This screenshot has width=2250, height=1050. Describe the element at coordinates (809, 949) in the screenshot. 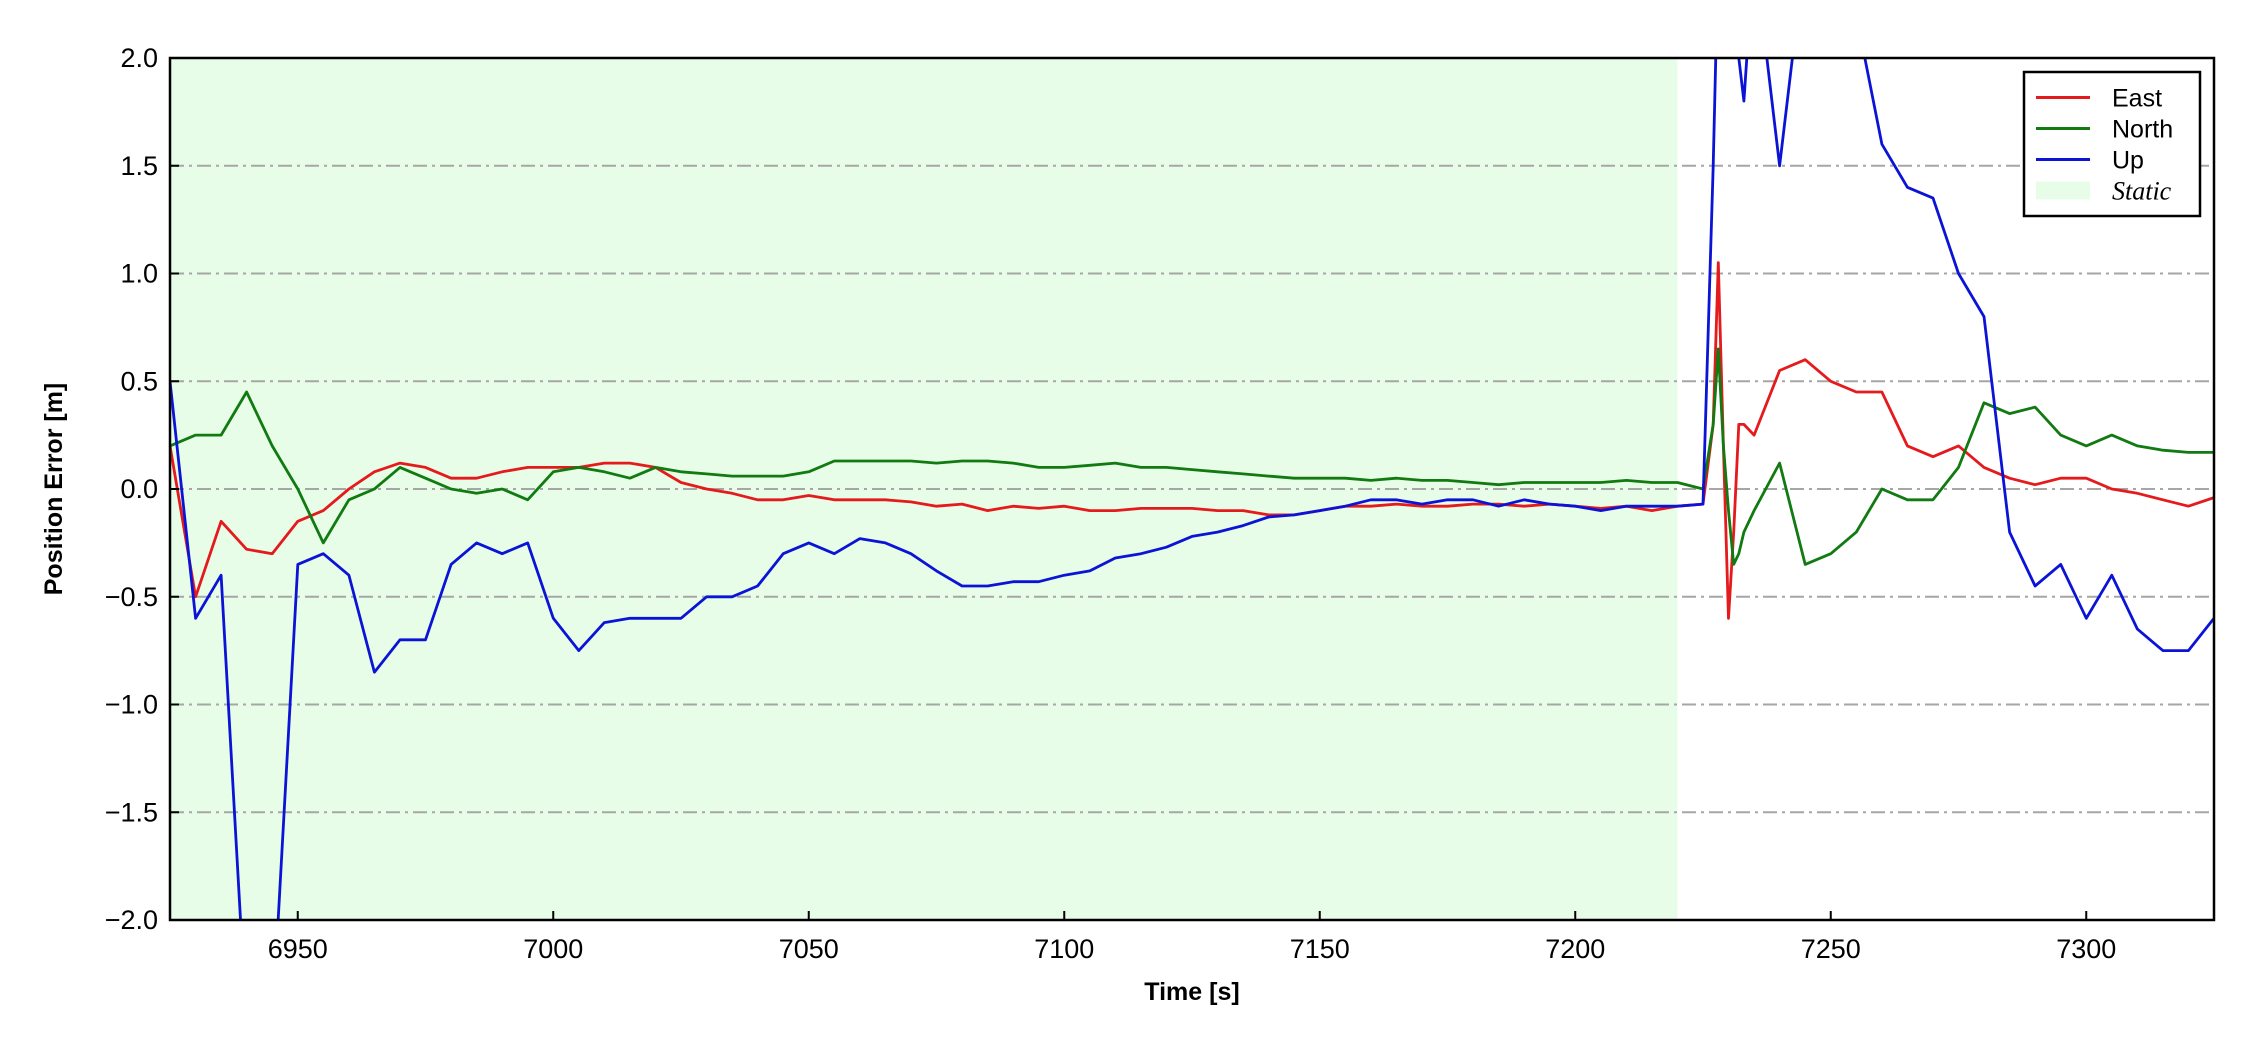

I see `x-tick-label: 7050` at that location.